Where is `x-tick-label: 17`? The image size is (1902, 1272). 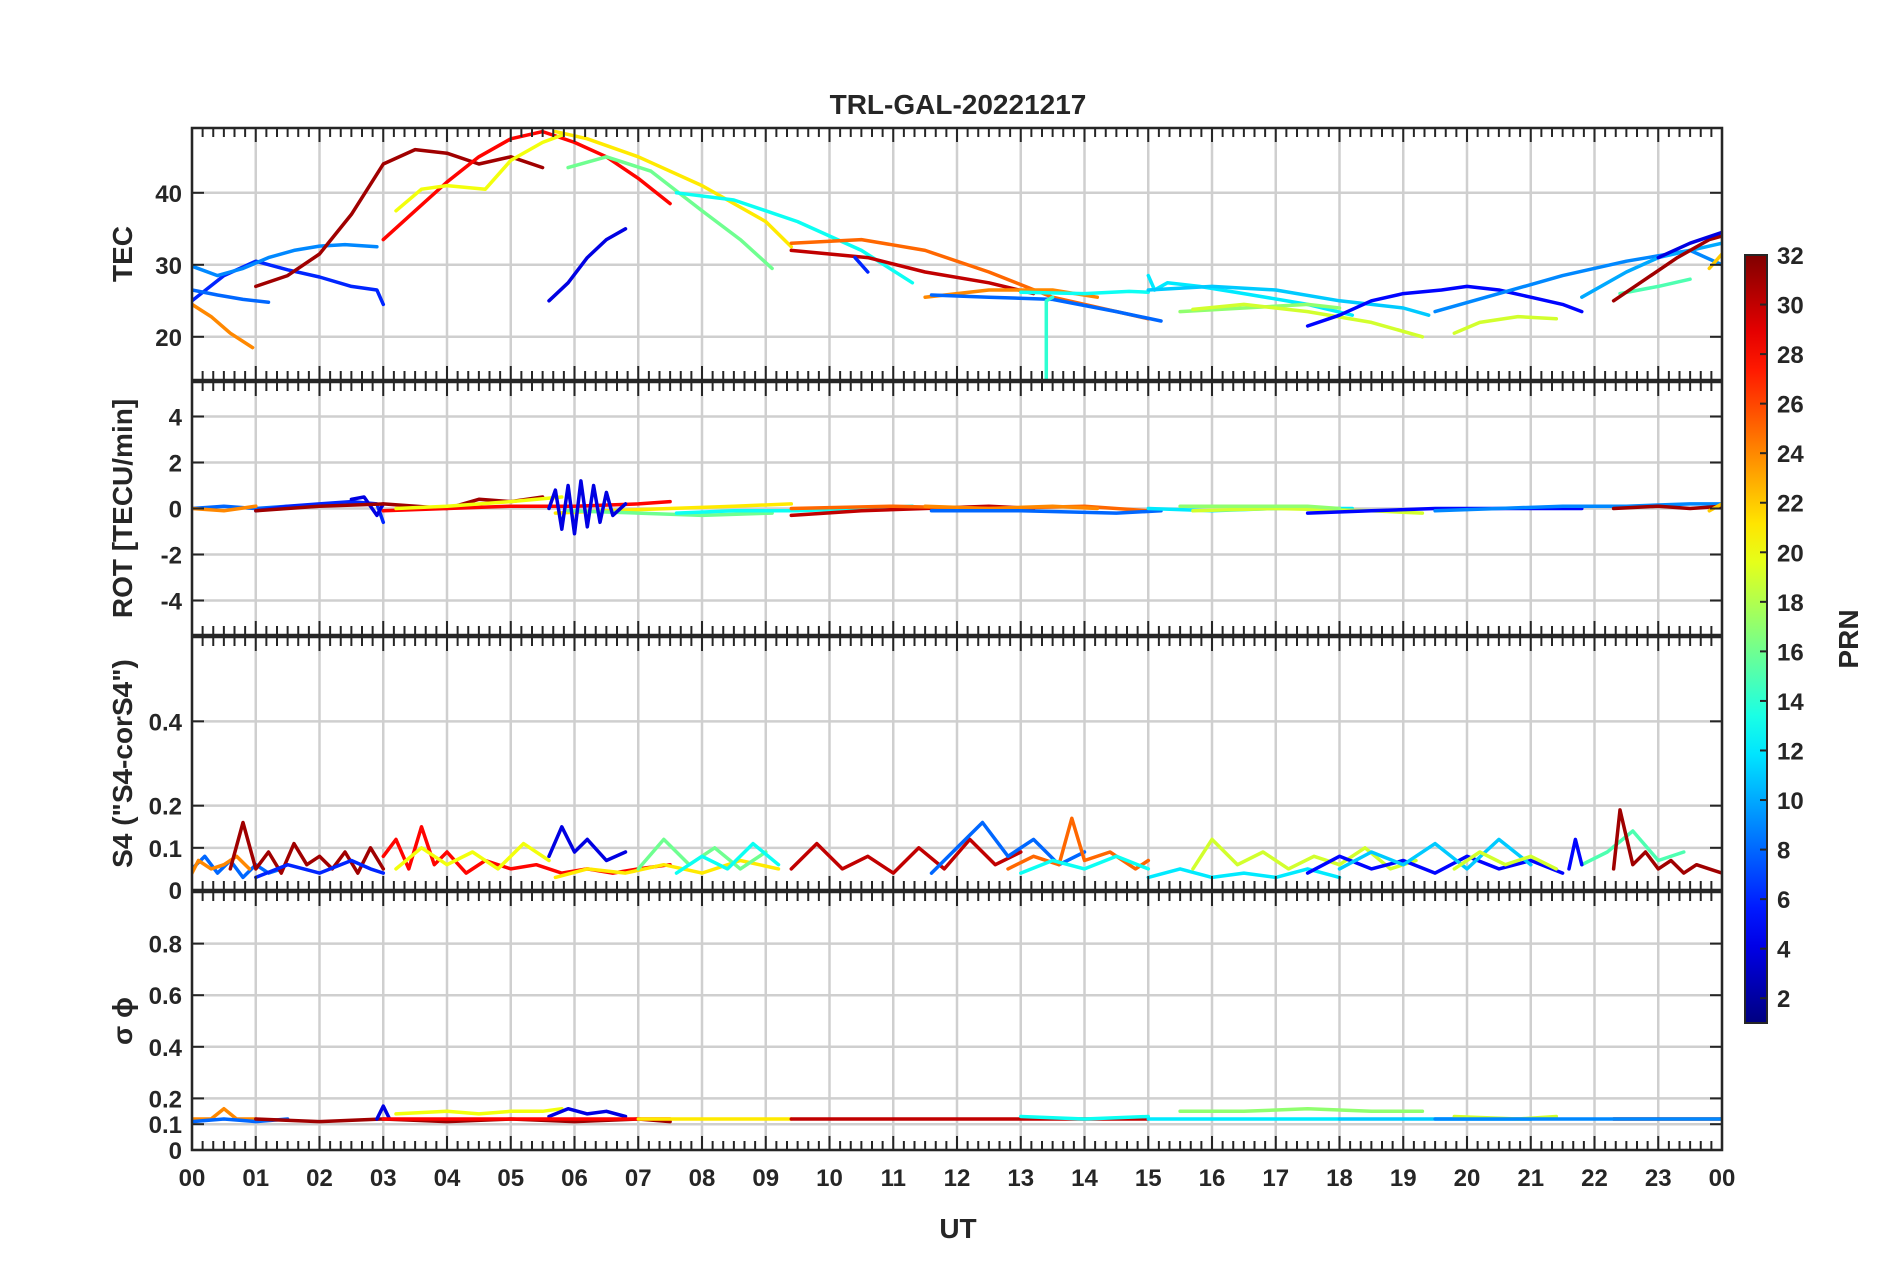
x-tick-label: 17 is located at coordinates (1275, 1178).